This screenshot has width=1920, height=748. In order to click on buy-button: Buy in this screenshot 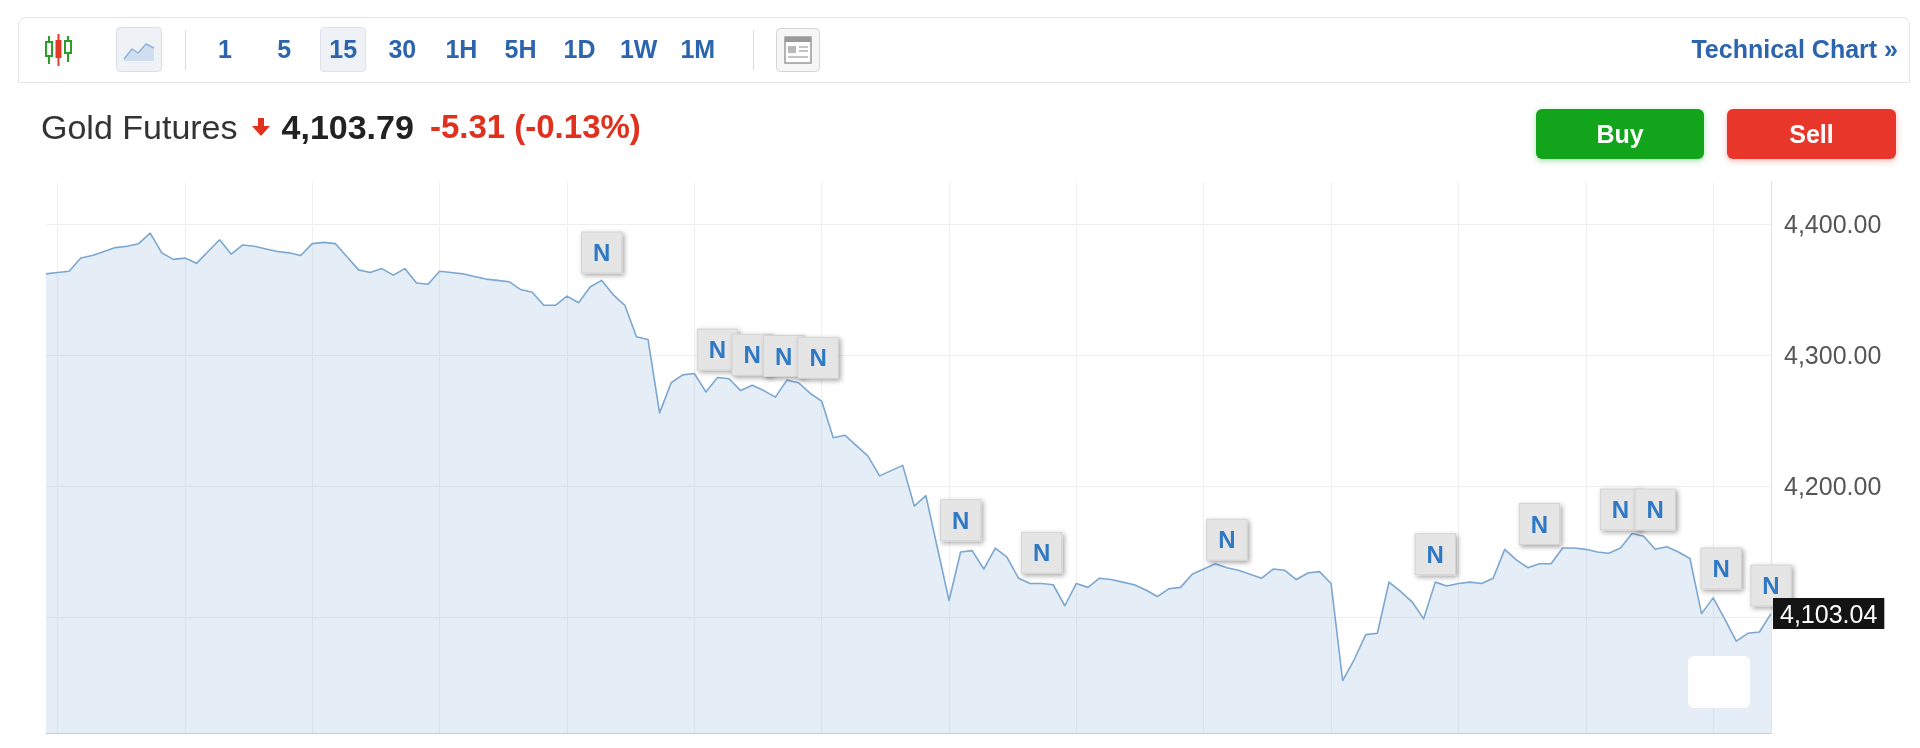, I will do `click(1620, 134)`.